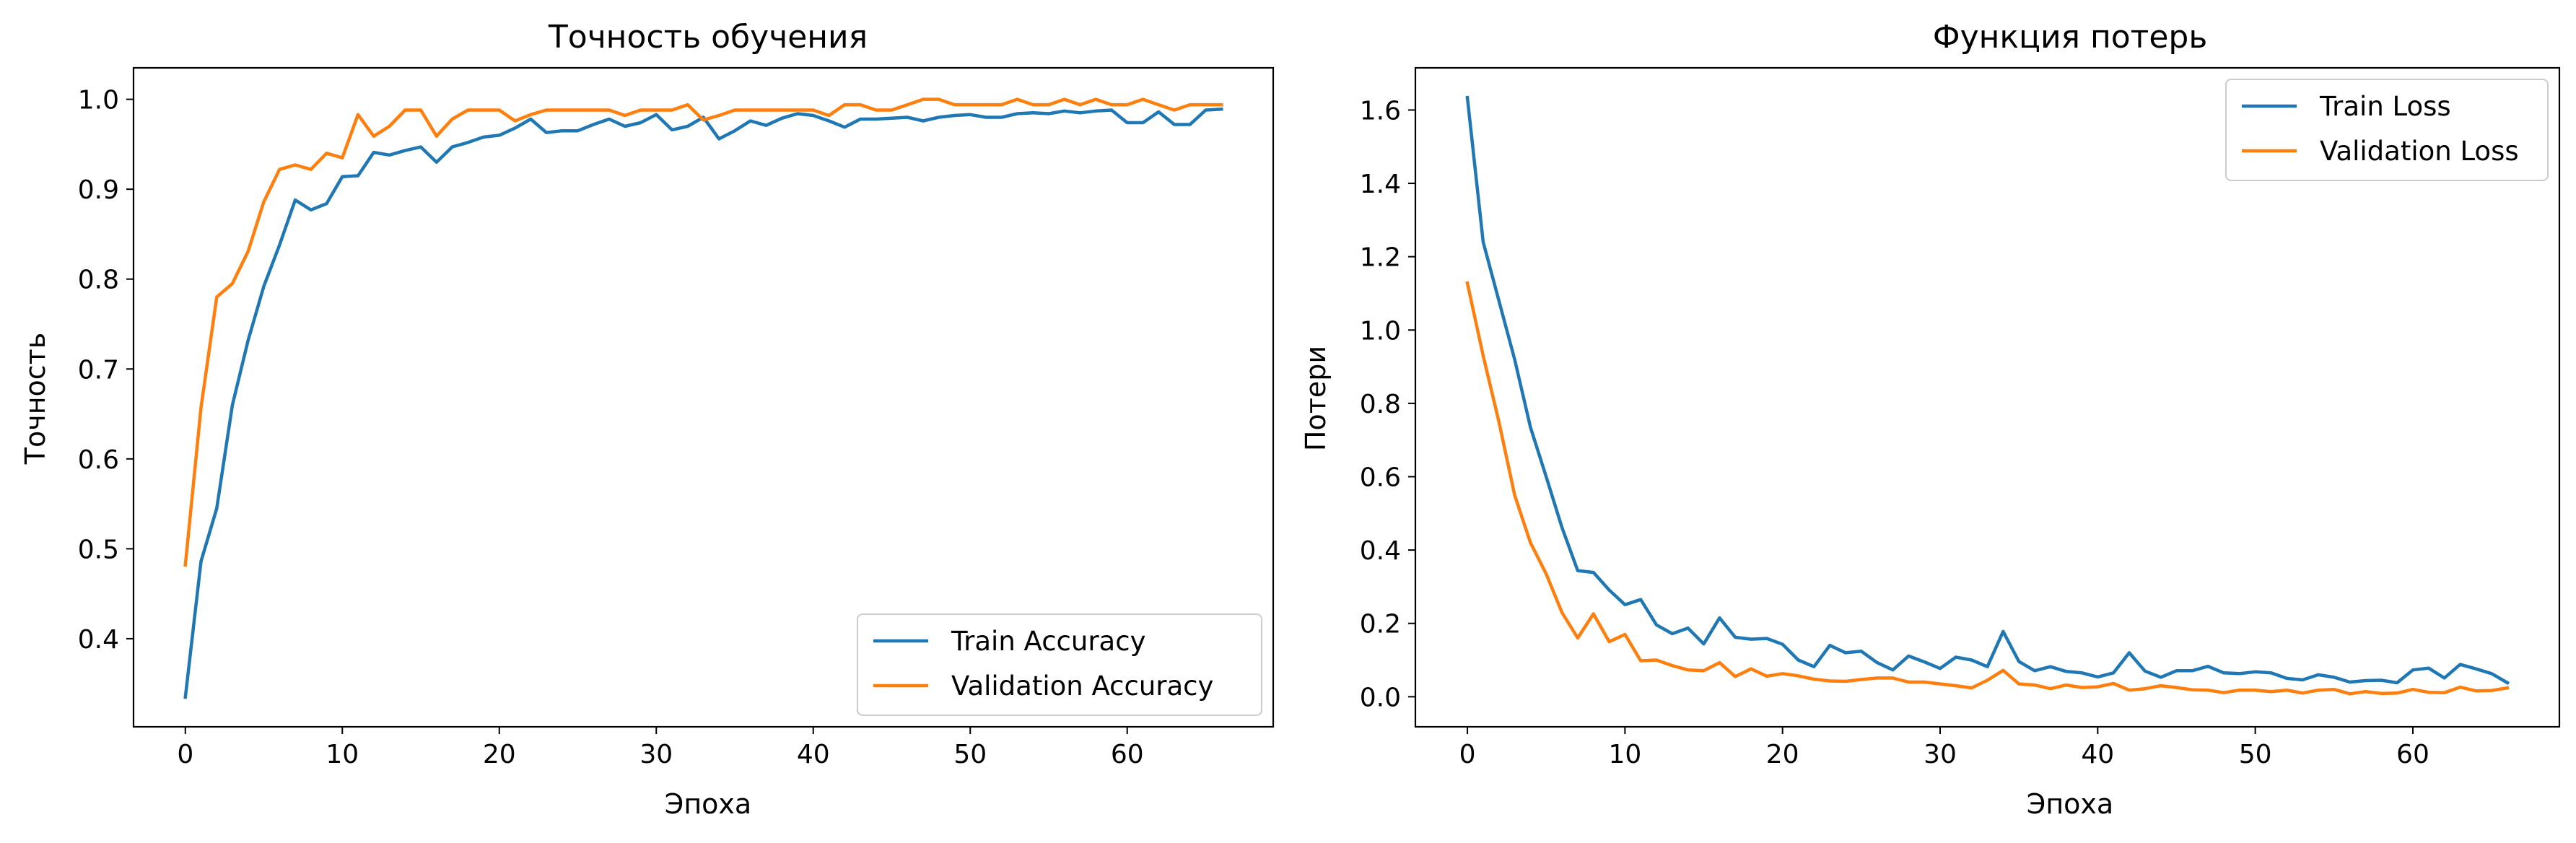  Describe the element at coordinates (1316, 398) in the screenshot. I see `y-axis-label: Потери` at that location.